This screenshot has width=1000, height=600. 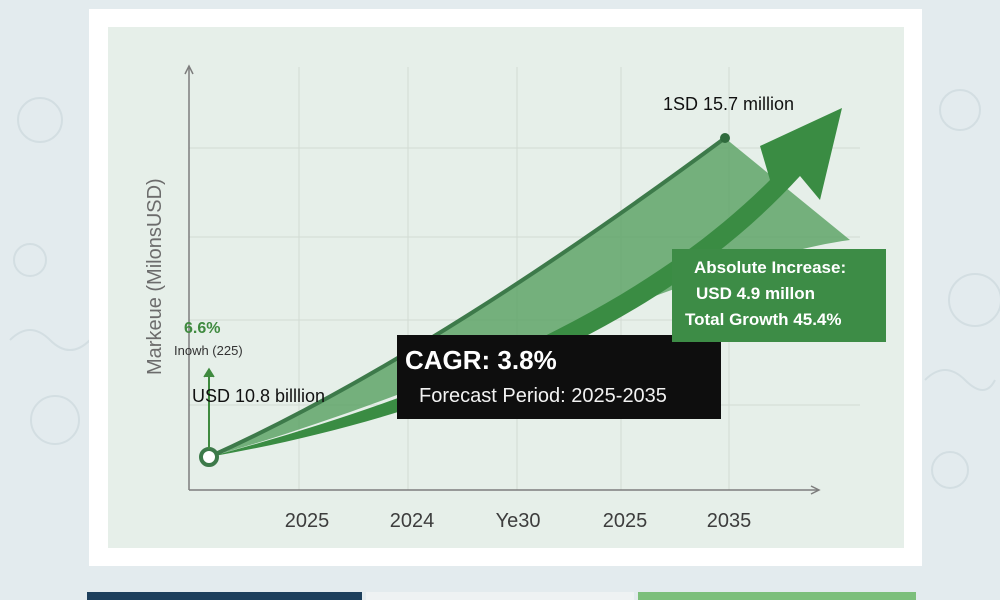 What do you see at coordinates (155, 276) in the screenshot?
I see `y-axis-label: Markeue (MilonsUSD)` at bounding box center [155, 276].